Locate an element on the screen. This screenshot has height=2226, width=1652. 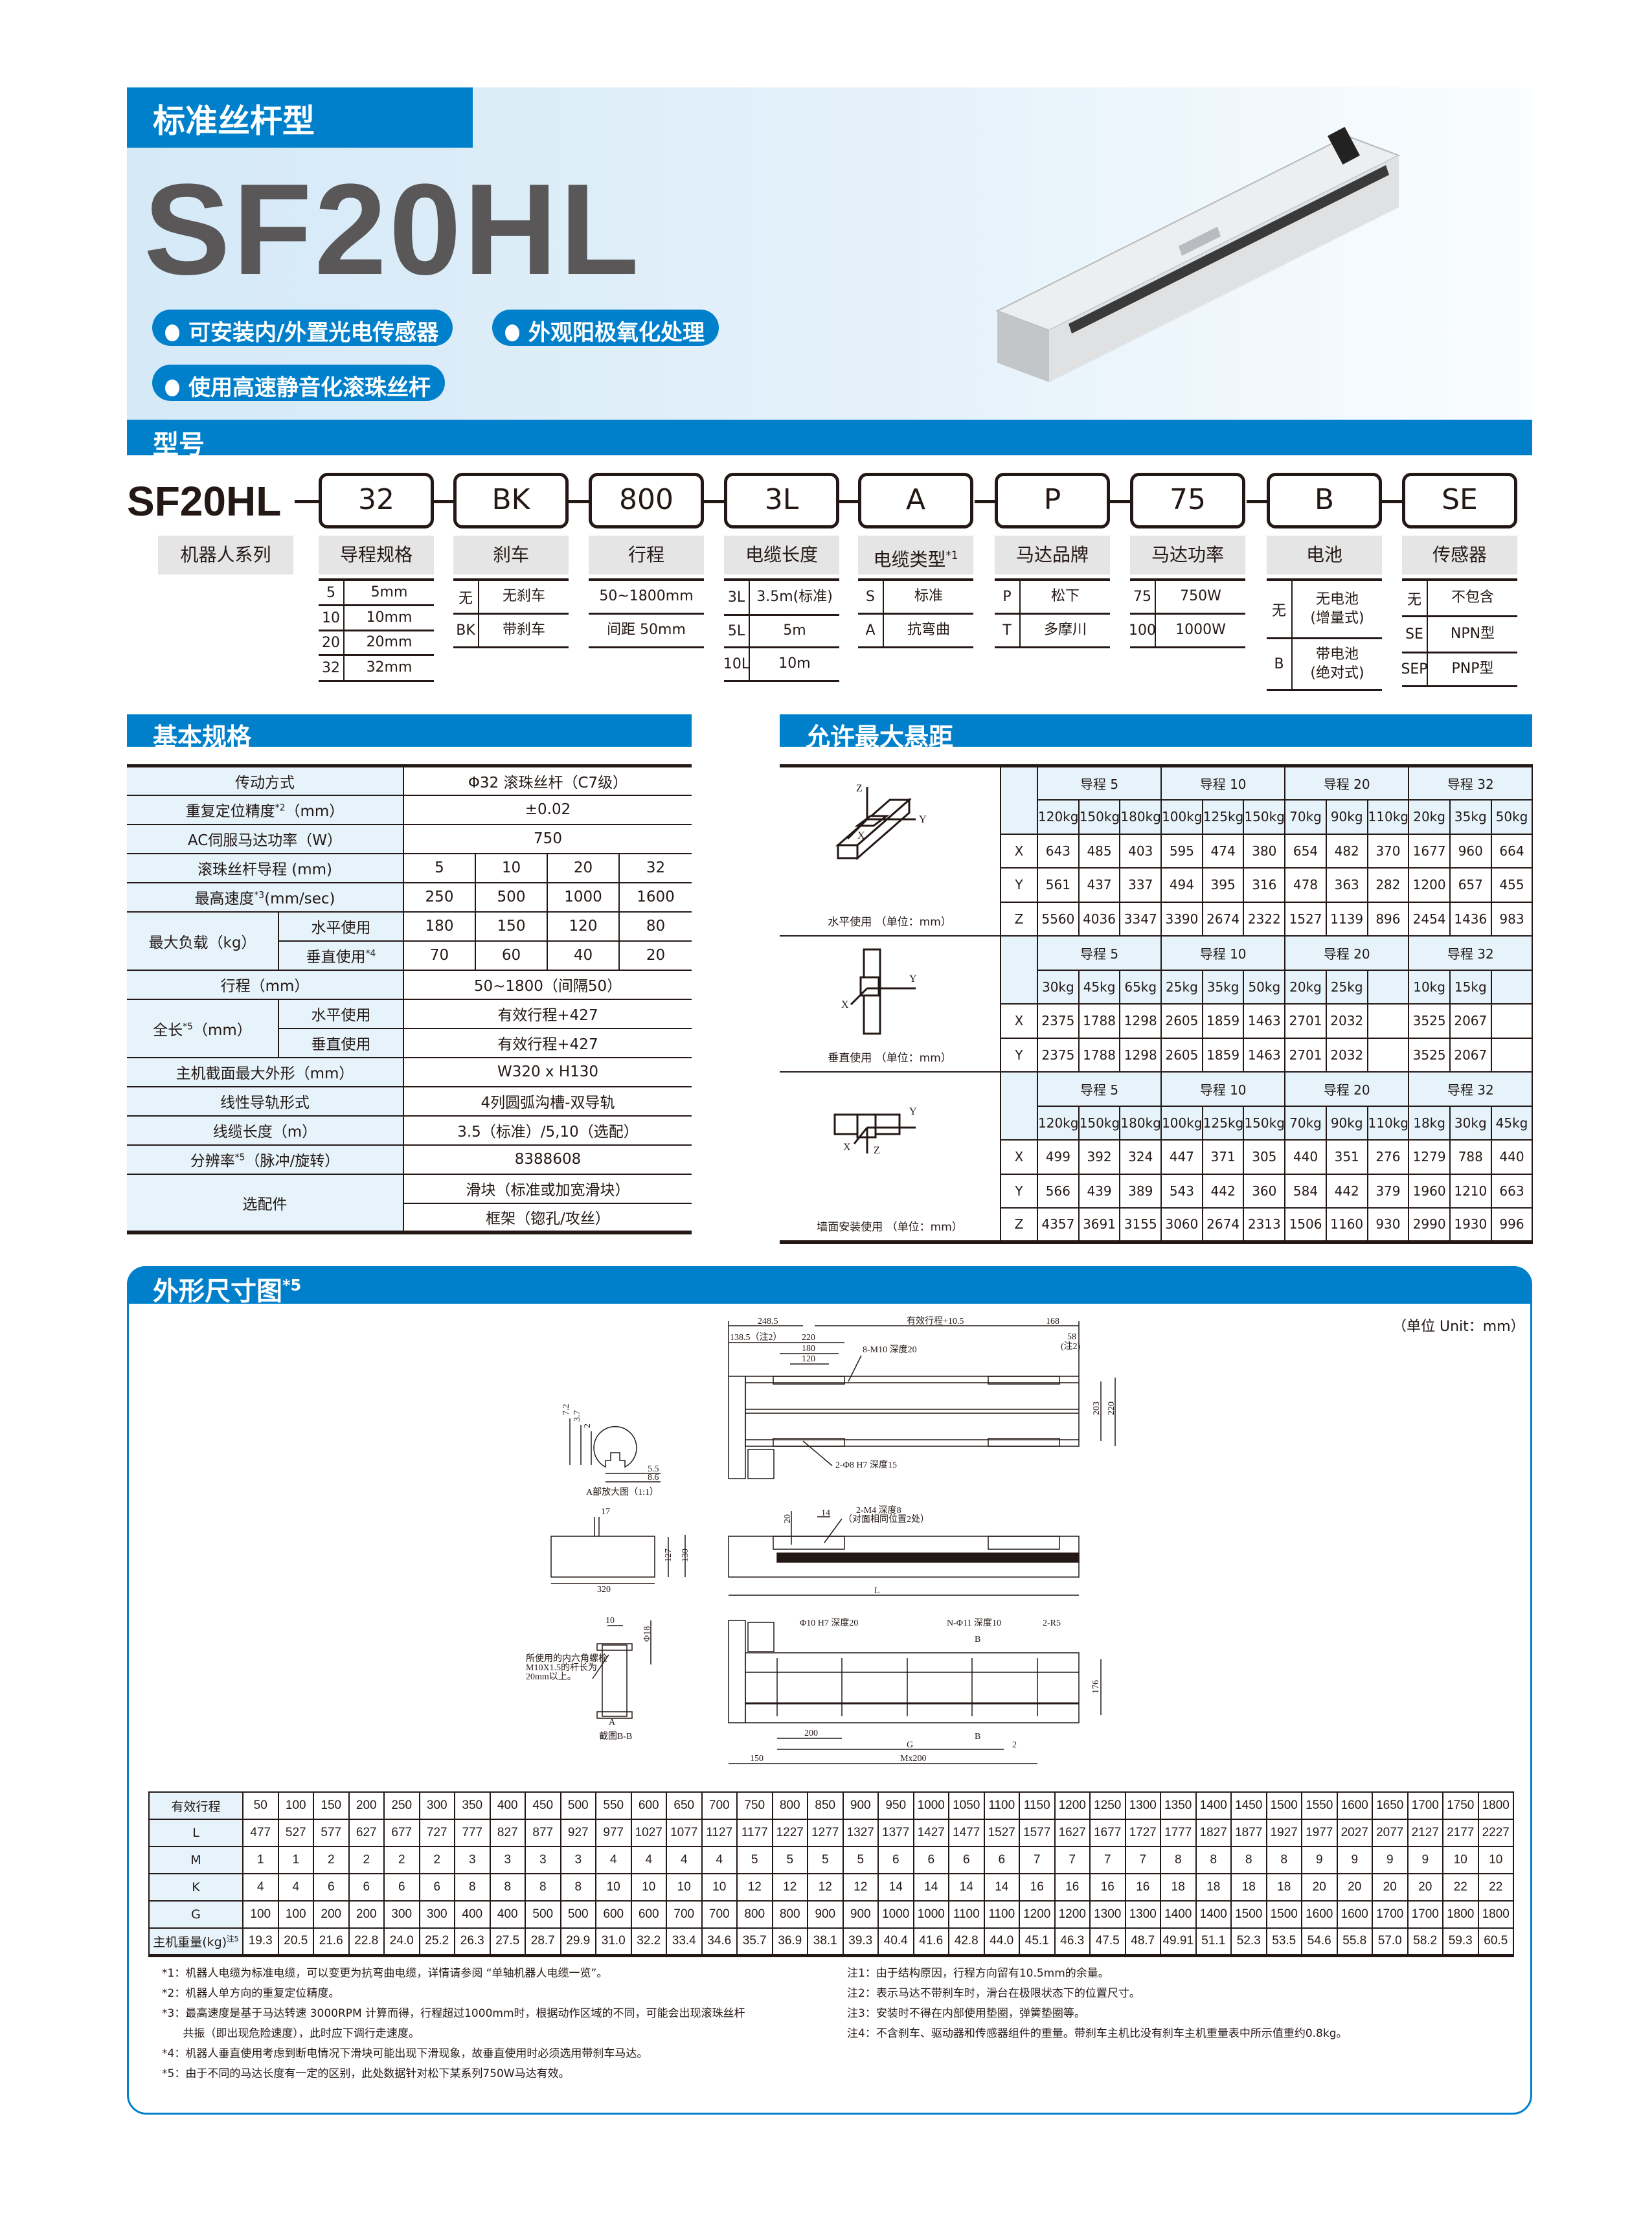
overhang-value: 2067 is located at coordinates (1471, 1055).